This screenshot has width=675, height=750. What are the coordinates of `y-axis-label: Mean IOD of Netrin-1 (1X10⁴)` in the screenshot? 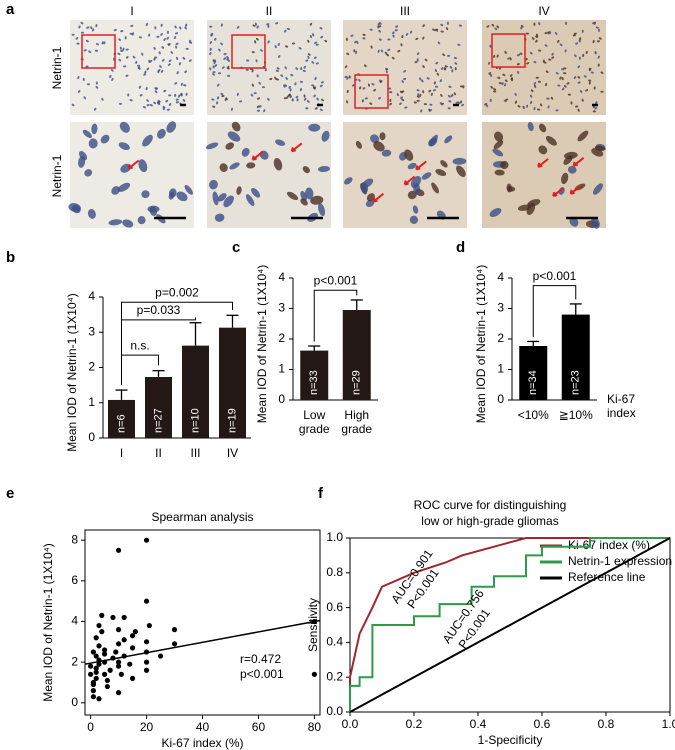 It's located at (72, 372).